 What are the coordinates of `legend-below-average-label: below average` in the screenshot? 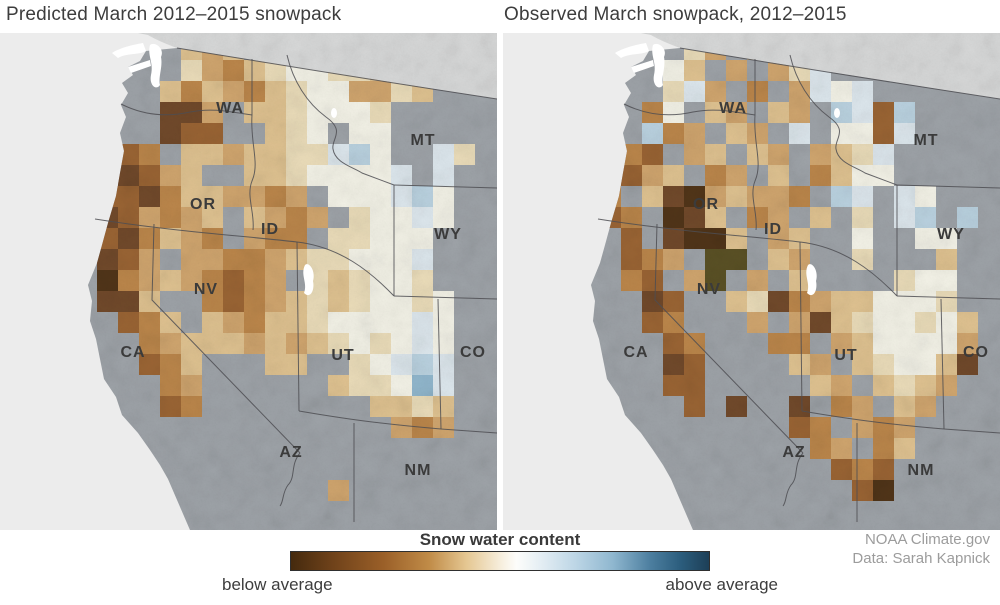 It's located at (277, 584).